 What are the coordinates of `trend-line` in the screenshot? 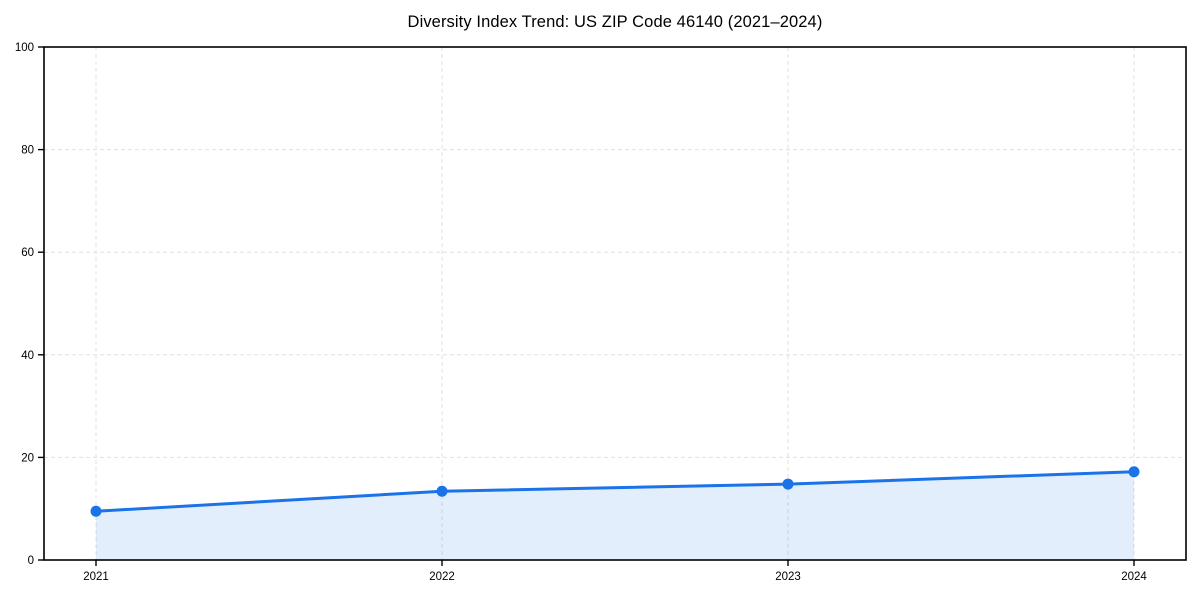 It's located at (615, 491).